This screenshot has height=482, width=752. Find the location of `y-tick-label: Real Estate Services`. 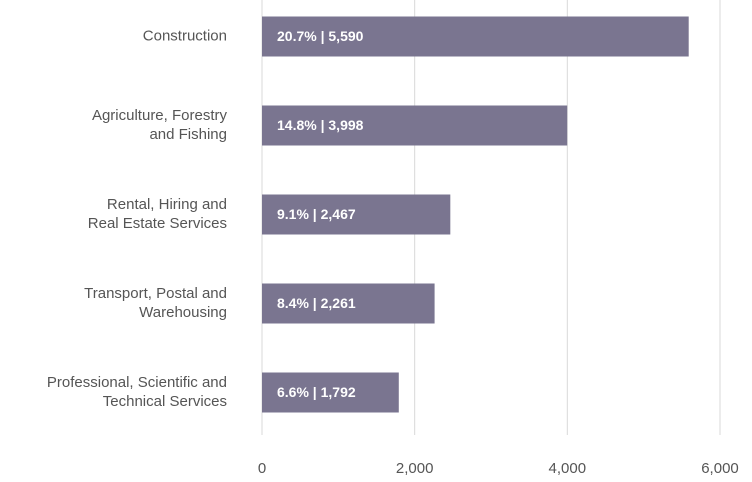

y-tick-label: Real Estate Services is located at coordinates (157, 223).